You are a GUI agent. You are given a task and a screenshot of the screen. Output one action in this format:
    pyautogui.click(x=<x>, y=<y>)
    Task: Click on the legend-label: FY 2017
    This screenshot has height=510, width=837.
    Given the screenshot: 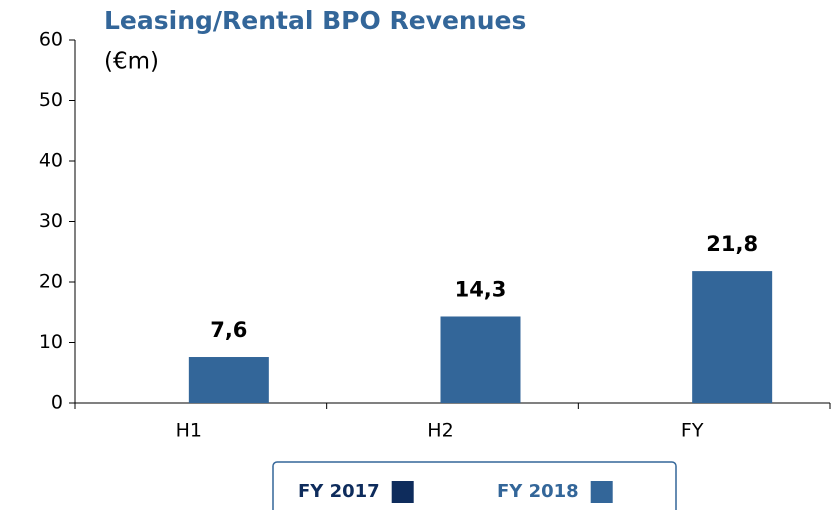 What is the action you would take?
    pyautogui.click(x=339, y=491)
    